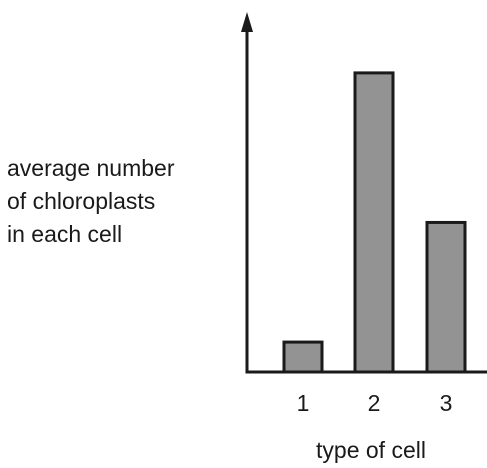 This screenshot has height=468, width=487. Describe the element at coordinates (65, 234) in the screenshot. I see `y-axis-label-line-3: in each cell` at that location.